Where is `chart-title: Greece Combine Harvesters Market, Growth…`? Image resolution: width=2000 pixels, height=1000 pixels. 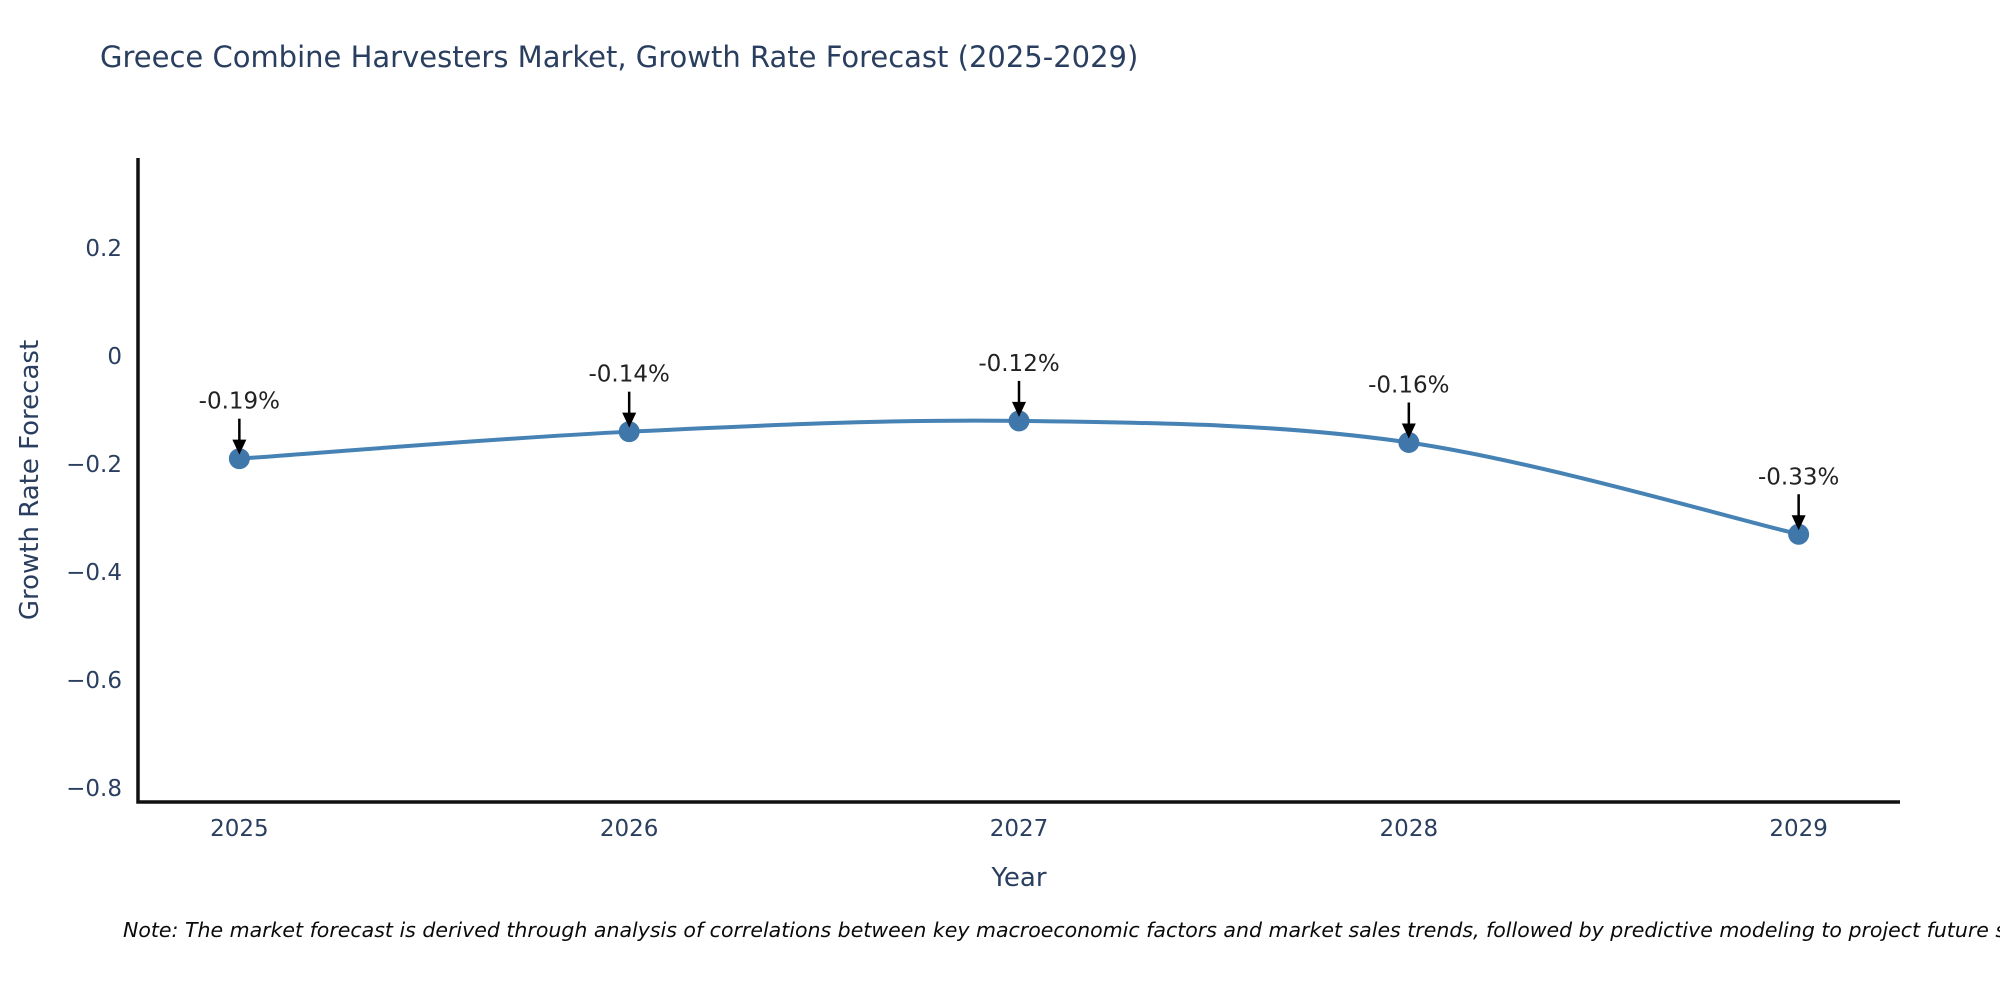 chart-title: Greece Combine Harvesters Market, Growth… is located at coordinates (619, 57).